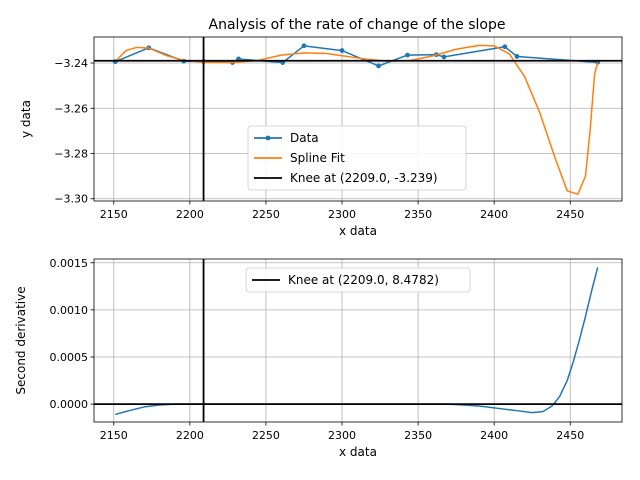 The image size is (640, 480). I want to click on legend-label: Spline Fit, so click(317, 158).